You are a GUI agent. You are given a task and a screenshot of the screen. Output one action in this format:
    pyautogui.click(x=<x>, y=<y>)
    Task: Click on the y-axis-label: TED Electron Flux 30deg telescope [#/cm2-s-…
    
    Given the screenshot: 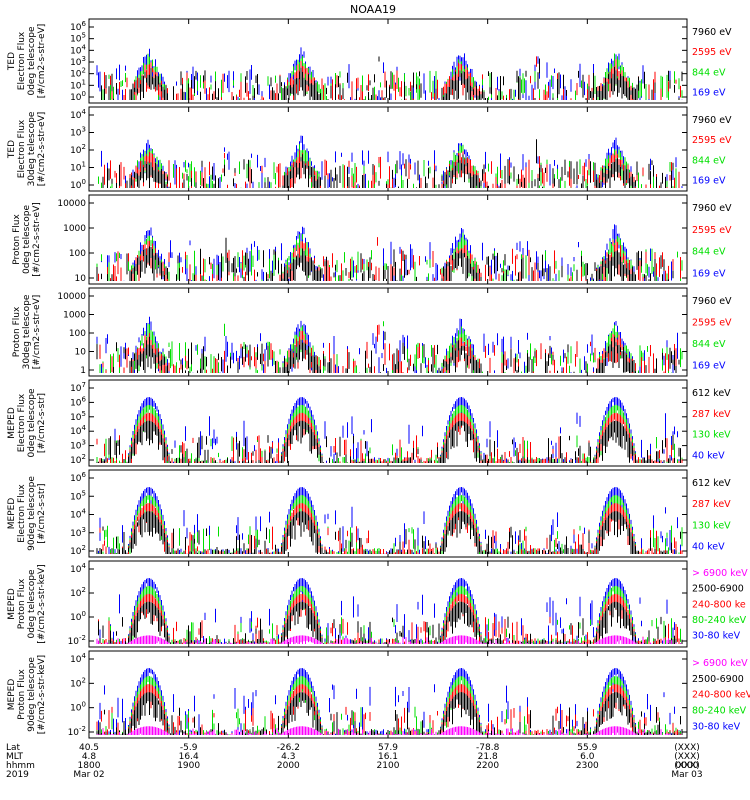 What is the action you would take?
    pyautogui.click(x=27, y=148)
    